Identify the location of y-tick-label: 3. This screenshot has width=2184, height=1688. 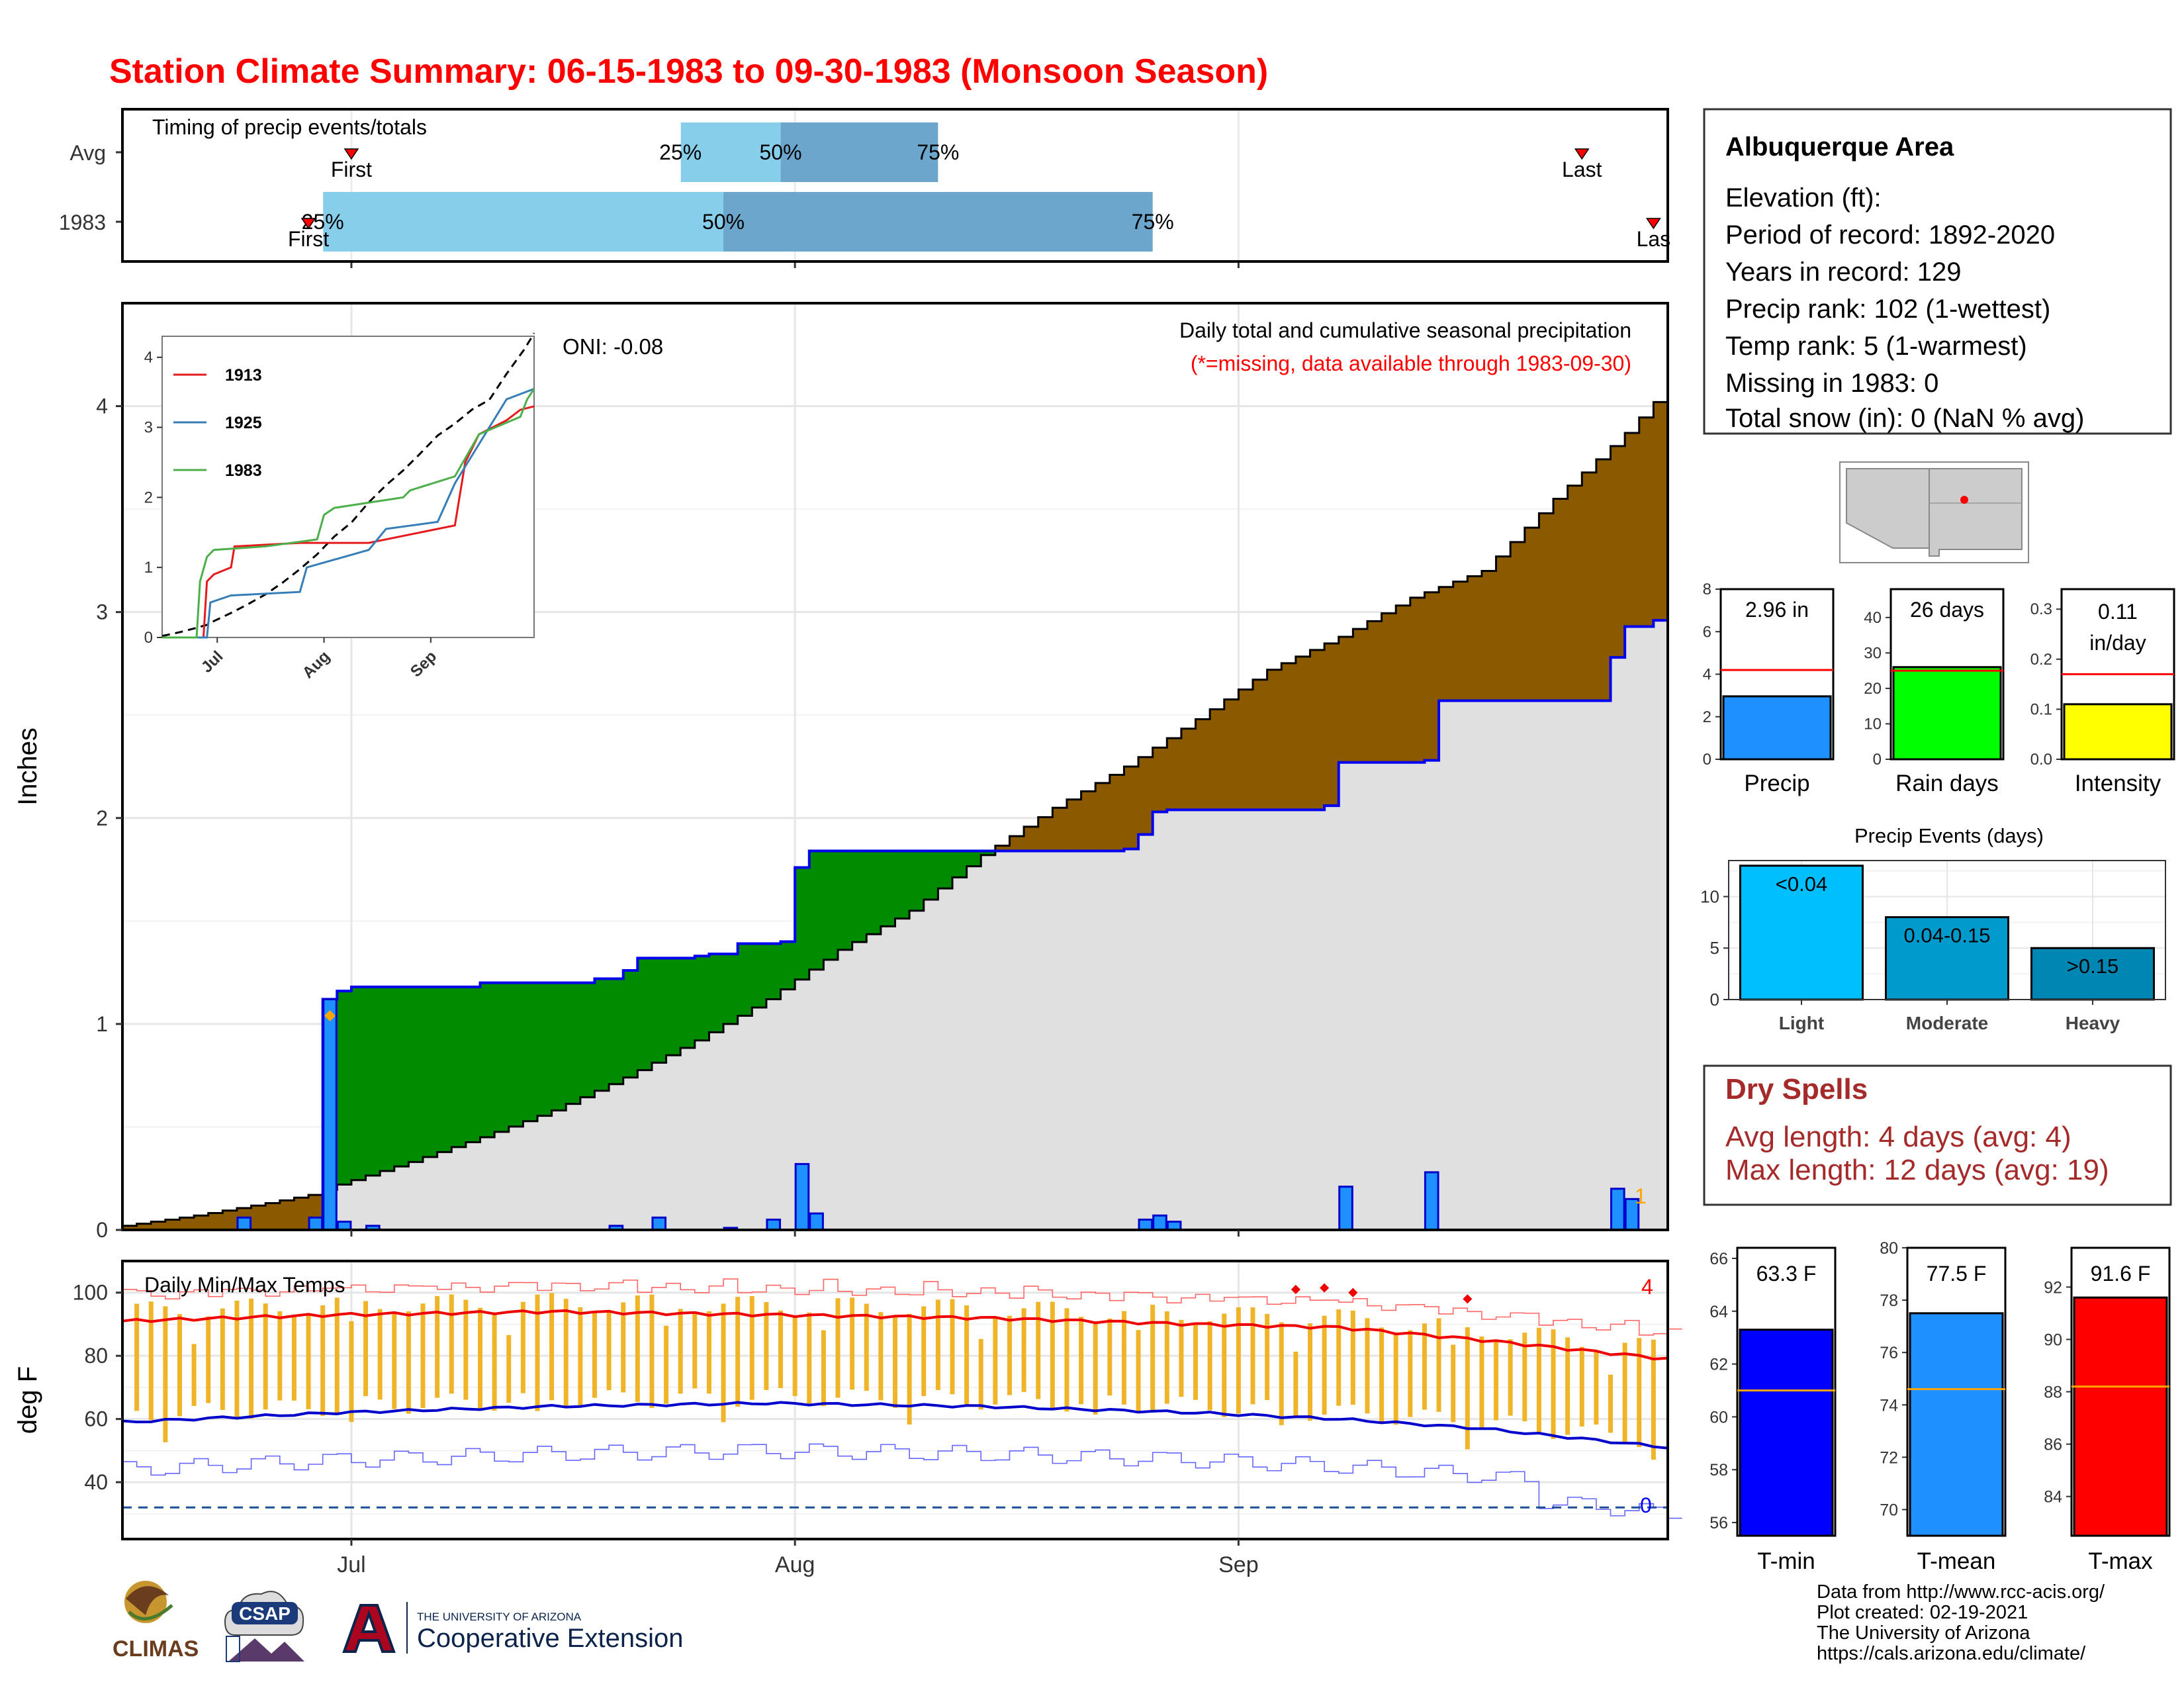
(102, 612).